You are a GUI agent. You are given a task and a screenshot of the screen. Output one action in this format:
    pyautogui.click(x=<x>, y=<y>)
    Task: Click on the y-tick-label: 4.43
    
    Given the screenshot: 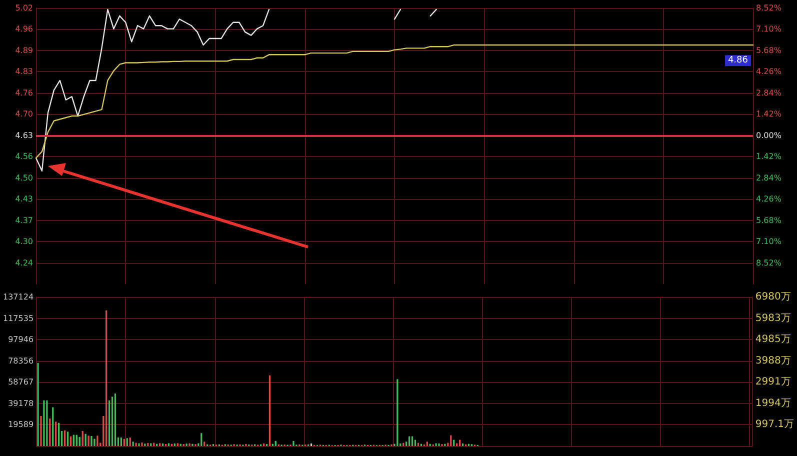 What is the action you would take?
    pyautogui.click(x=24, y=199)
    